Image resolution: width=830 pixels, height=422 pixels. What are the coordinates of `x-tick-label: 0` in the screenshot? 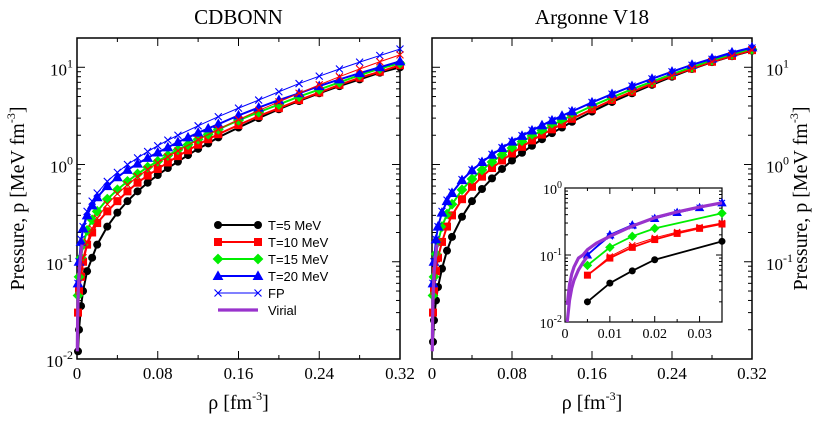 It's located at (432, 373).